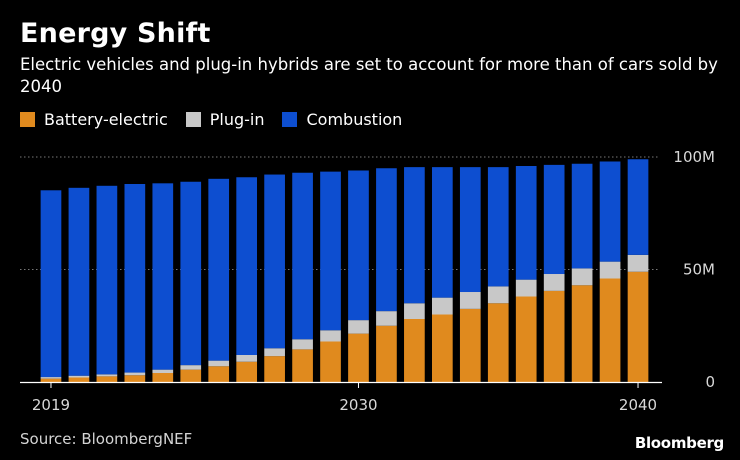 Image resolution: width=740 pixels, height=460 pixels. I want to click on legend: Battery-electric Plug-in Combustion, so click(220, 119).